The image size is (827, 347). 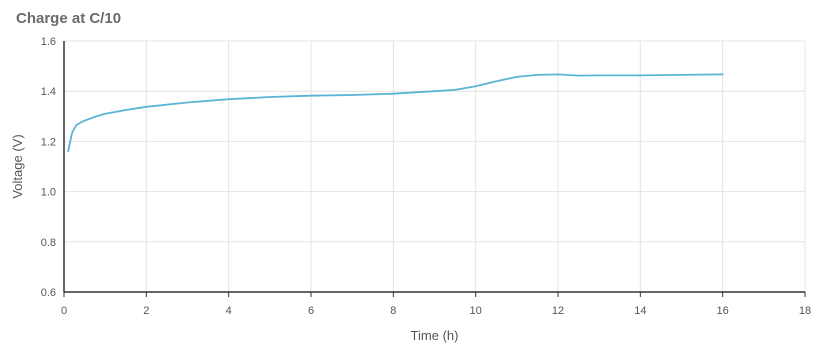 What do you see at coordinates (69, 18) in the screenshot?
I see `chart-title: Charge at C/10` at bounding box center [69, 18].